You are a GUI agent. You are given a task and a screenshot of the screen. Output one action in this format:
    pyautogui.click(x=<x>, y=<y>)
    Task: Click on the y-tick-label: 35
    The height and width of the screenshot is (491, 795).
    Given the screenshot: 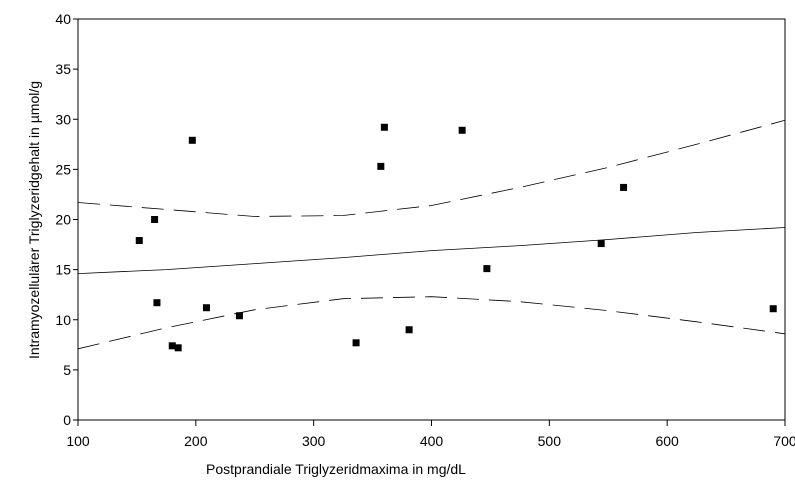 What is the action you would take?
    pyautogui.click(x=63, y=69)
    